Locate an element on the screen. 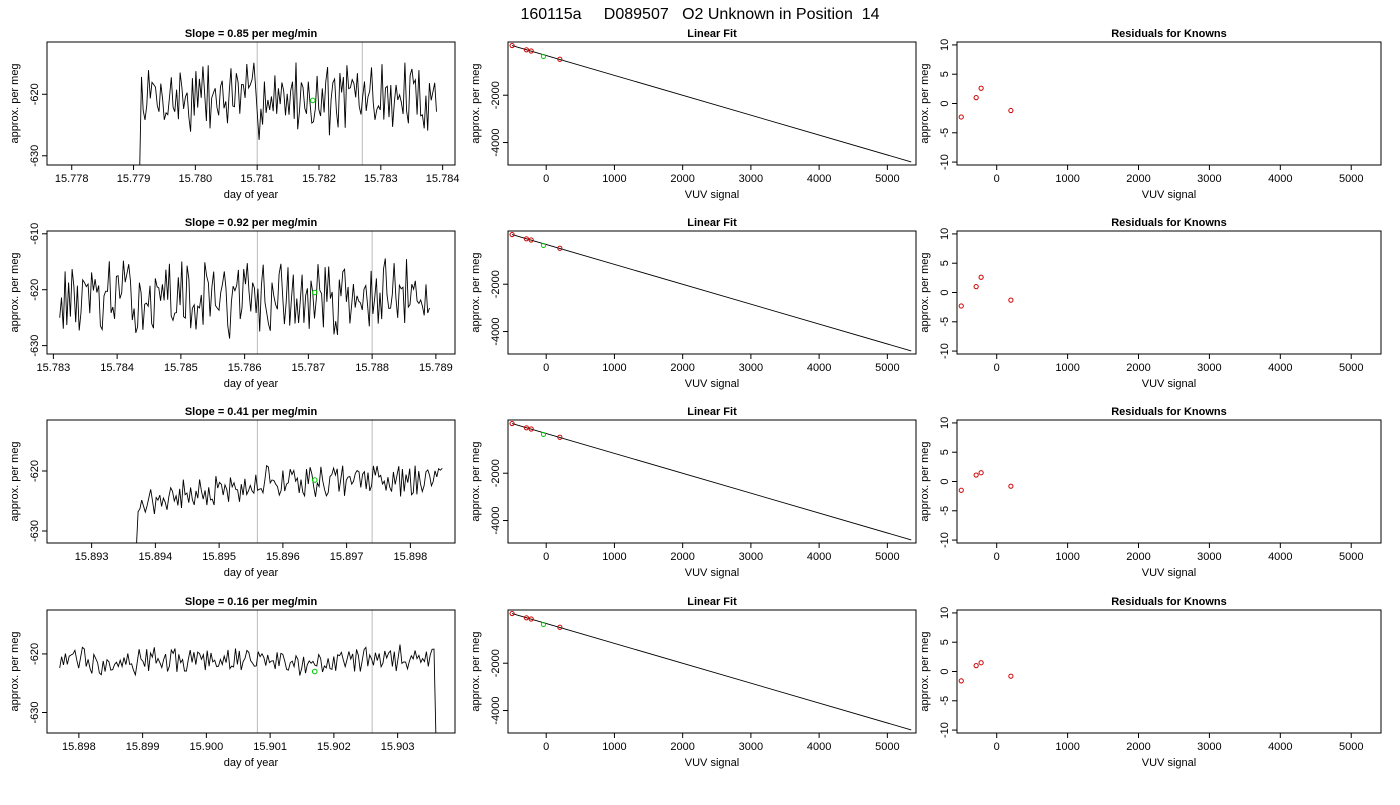  x-tick-label: 15.788 is located at coordinates (372, 368).